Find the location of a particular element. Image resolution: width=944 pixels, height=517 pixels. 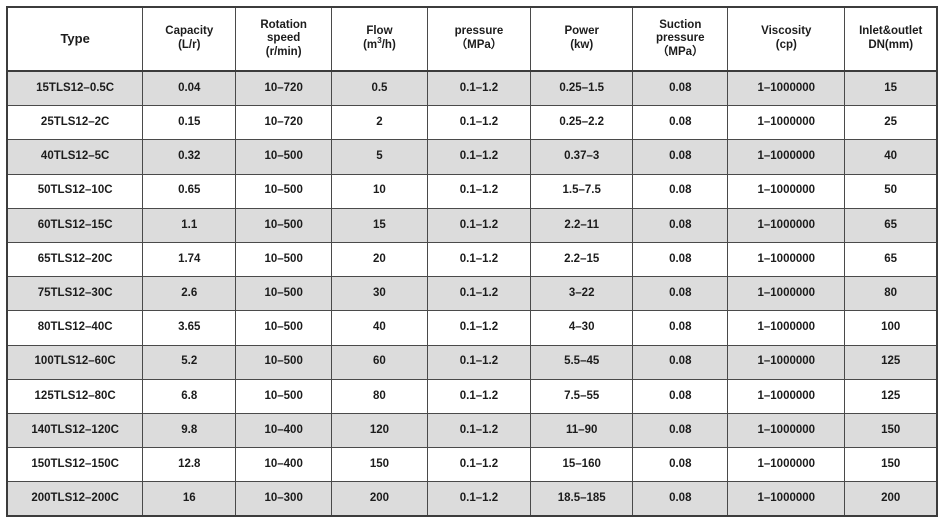

cell-type: 40TLS12–5C is located at coordinates (75, 157).